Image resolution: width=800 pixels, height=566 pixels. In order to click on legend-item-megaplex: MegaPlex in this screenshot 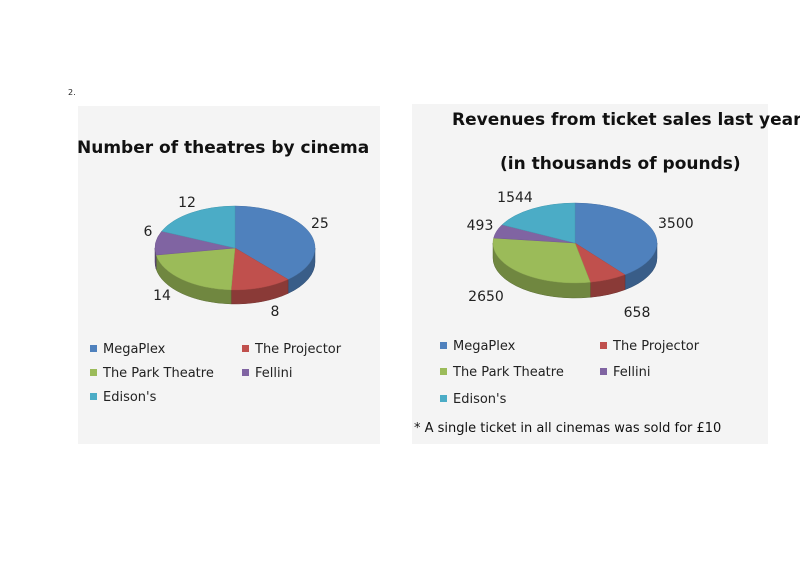, I will do `click(127, 349)`.